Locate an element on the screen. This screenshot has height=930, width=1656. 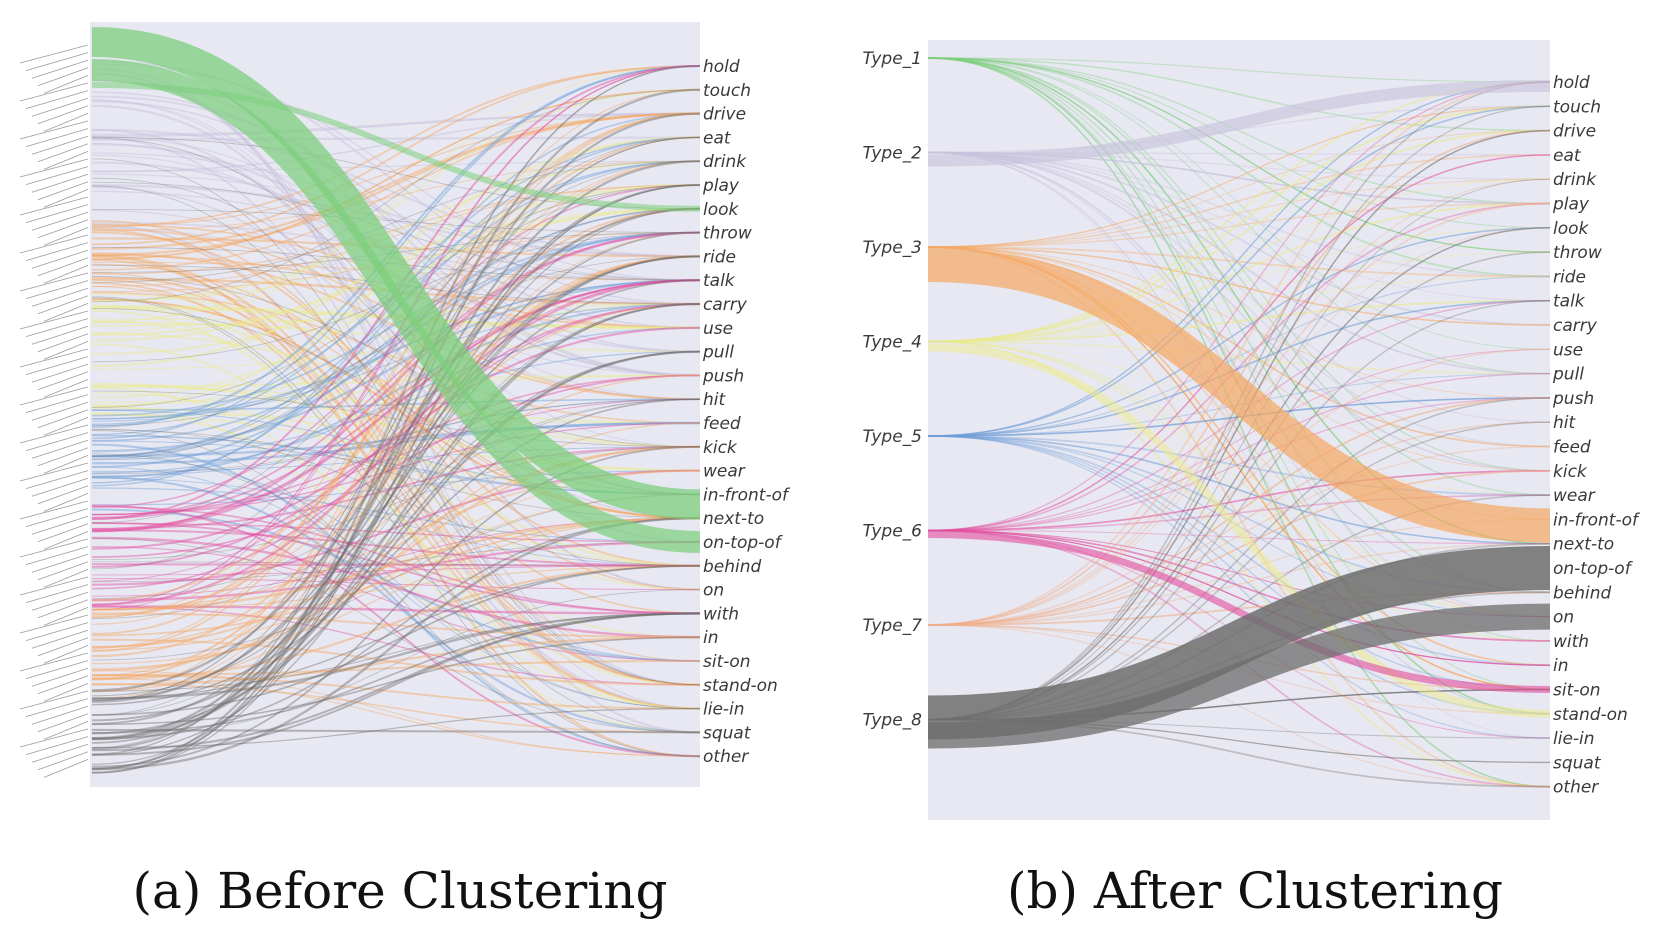
label-a-other: other is located at coordinates (726, 757).